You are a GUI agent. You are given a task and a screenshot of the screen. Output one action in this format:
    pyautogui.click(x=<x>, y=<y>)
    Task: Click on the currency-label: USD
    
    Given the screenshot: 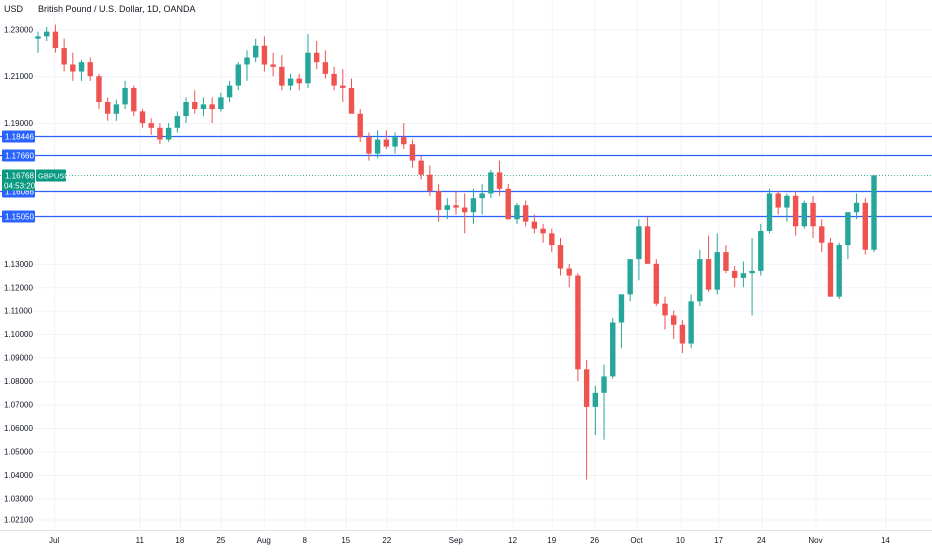 What is the action you would take?
    pyautogui.click(x=14, y=9)
    